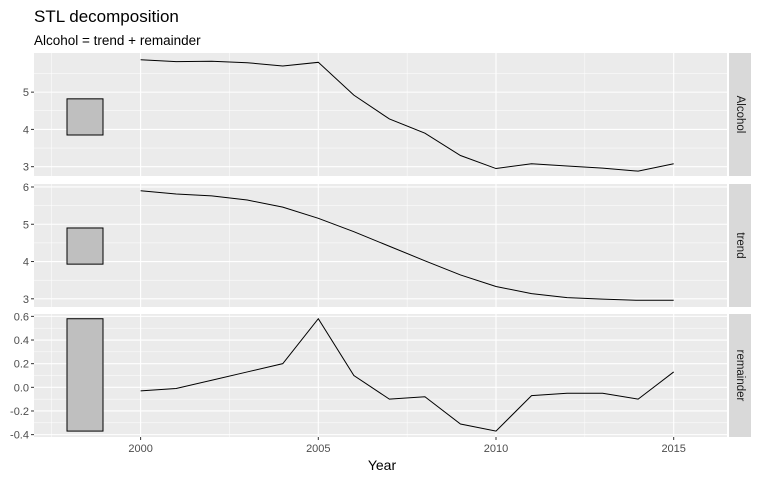 The width and height of the screenshot is (761, 485). What do you see at coordinates (19, 436) in the screenshot?
I see `y-tick-label: -0.4` at bounding box center [19, 436].